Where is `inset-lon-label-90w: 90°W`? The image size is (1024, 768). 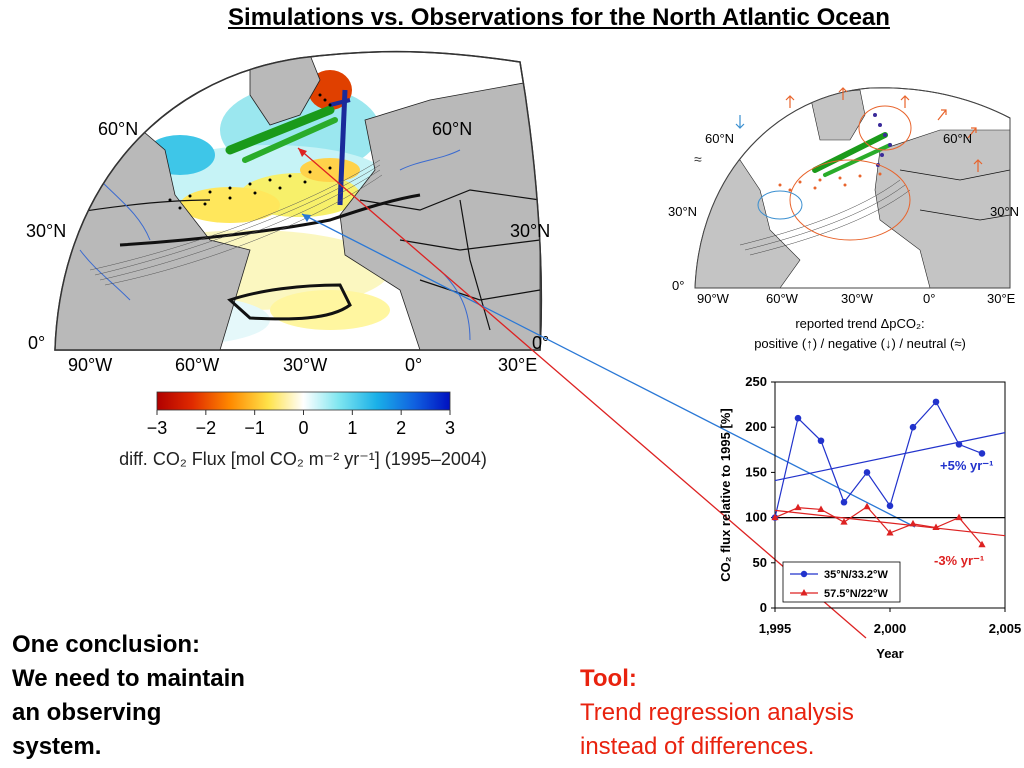
inset-lon-label-90w: 90°W is located at coordinates (713, 298).